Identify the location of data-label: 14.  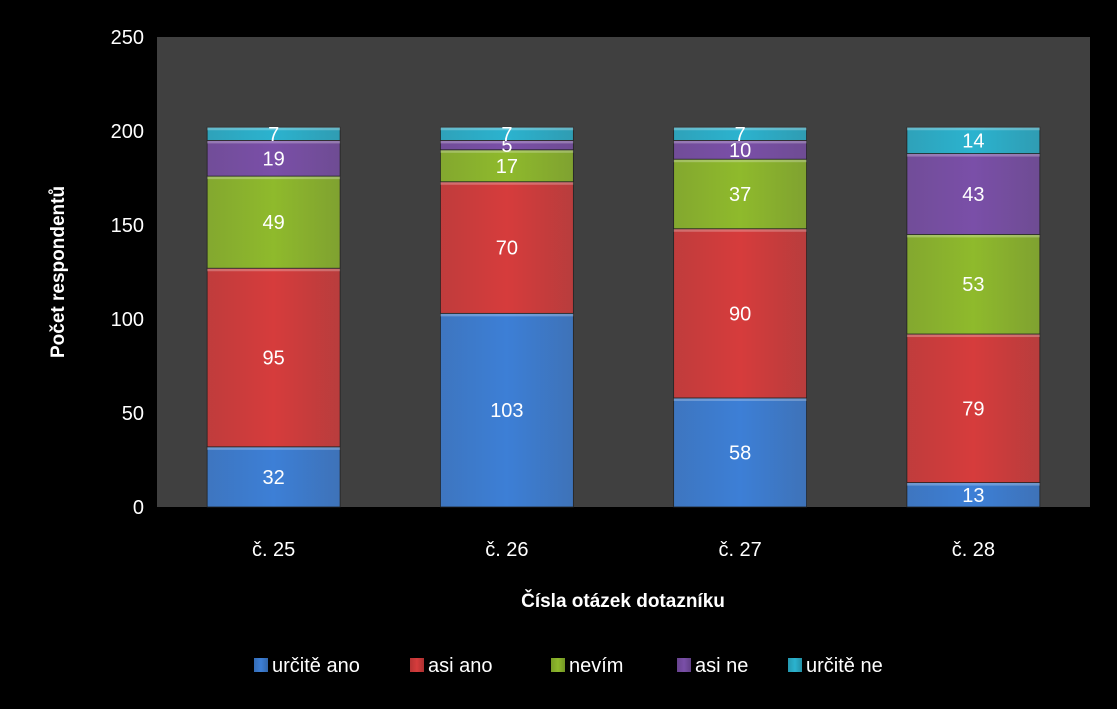
(973, 141).